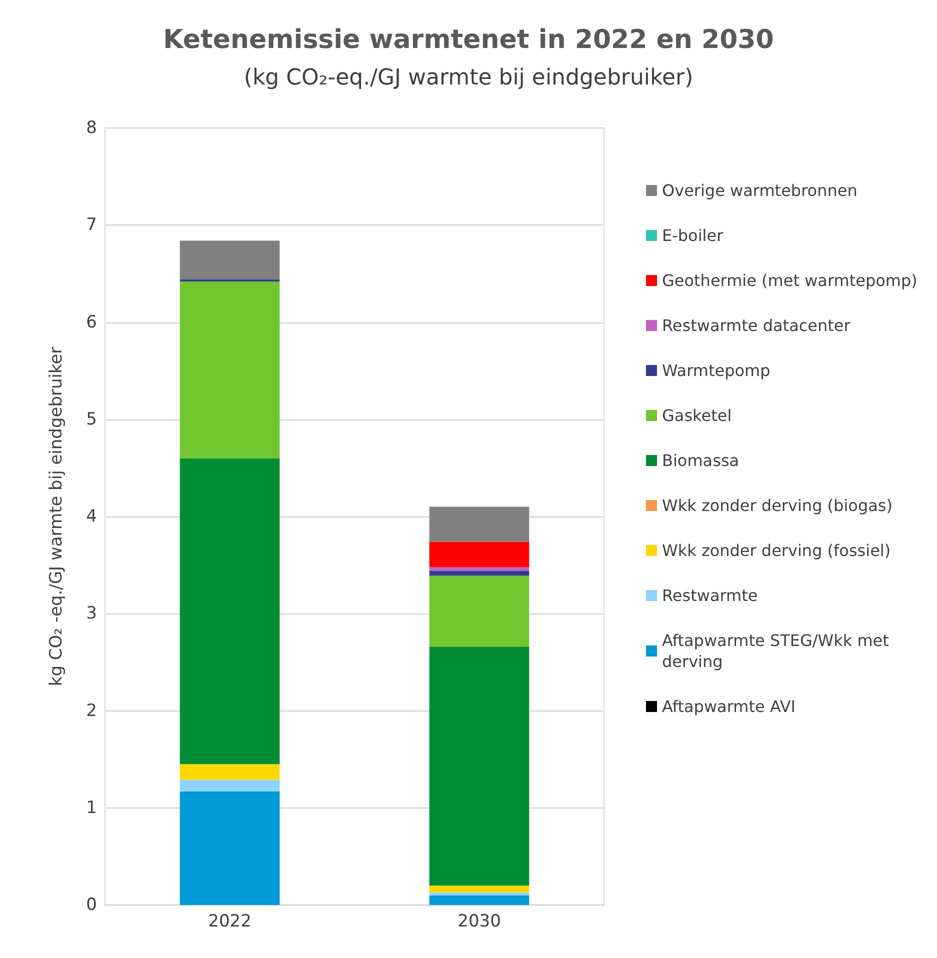  Describe the element at coordinates (91, 808) in the screenshot. I see `y-tick-label: 1` at that location.